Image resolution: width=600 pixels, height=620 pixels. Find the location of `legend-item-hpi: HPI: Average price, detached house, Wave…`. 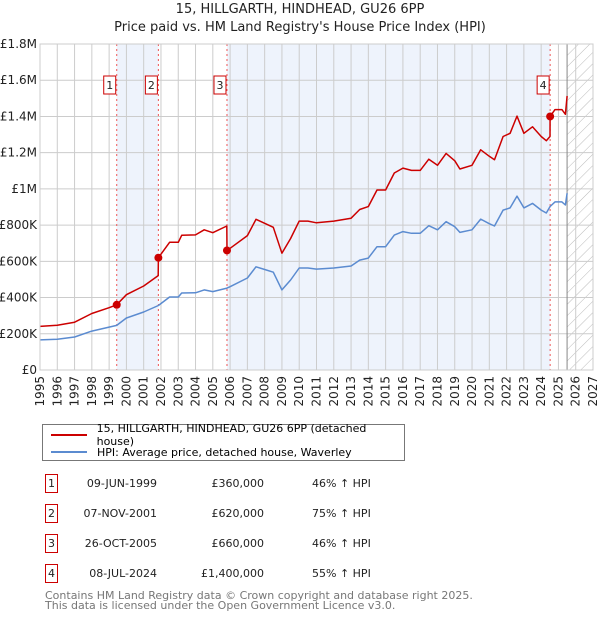

legend-item-hpi: HPI: Average price, detached house, Wave… is located at coordinates (197, 452).